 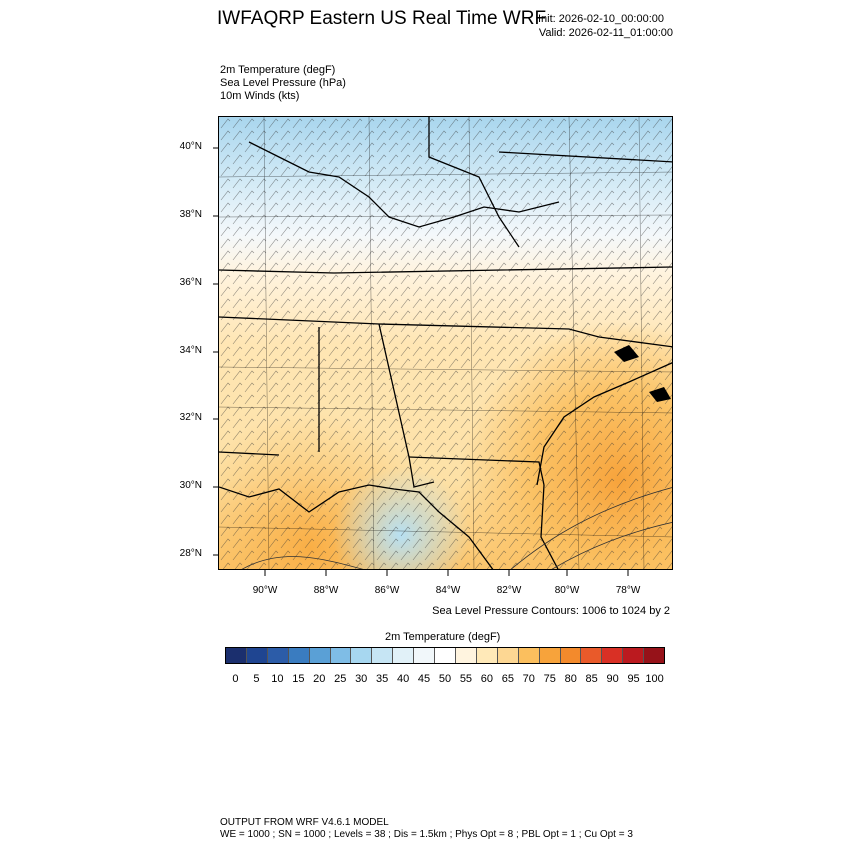 What do you see at coordinates (591, 679) in the screenshot?
I see `colorbar-label: 85` at bounding box center [591, 679].